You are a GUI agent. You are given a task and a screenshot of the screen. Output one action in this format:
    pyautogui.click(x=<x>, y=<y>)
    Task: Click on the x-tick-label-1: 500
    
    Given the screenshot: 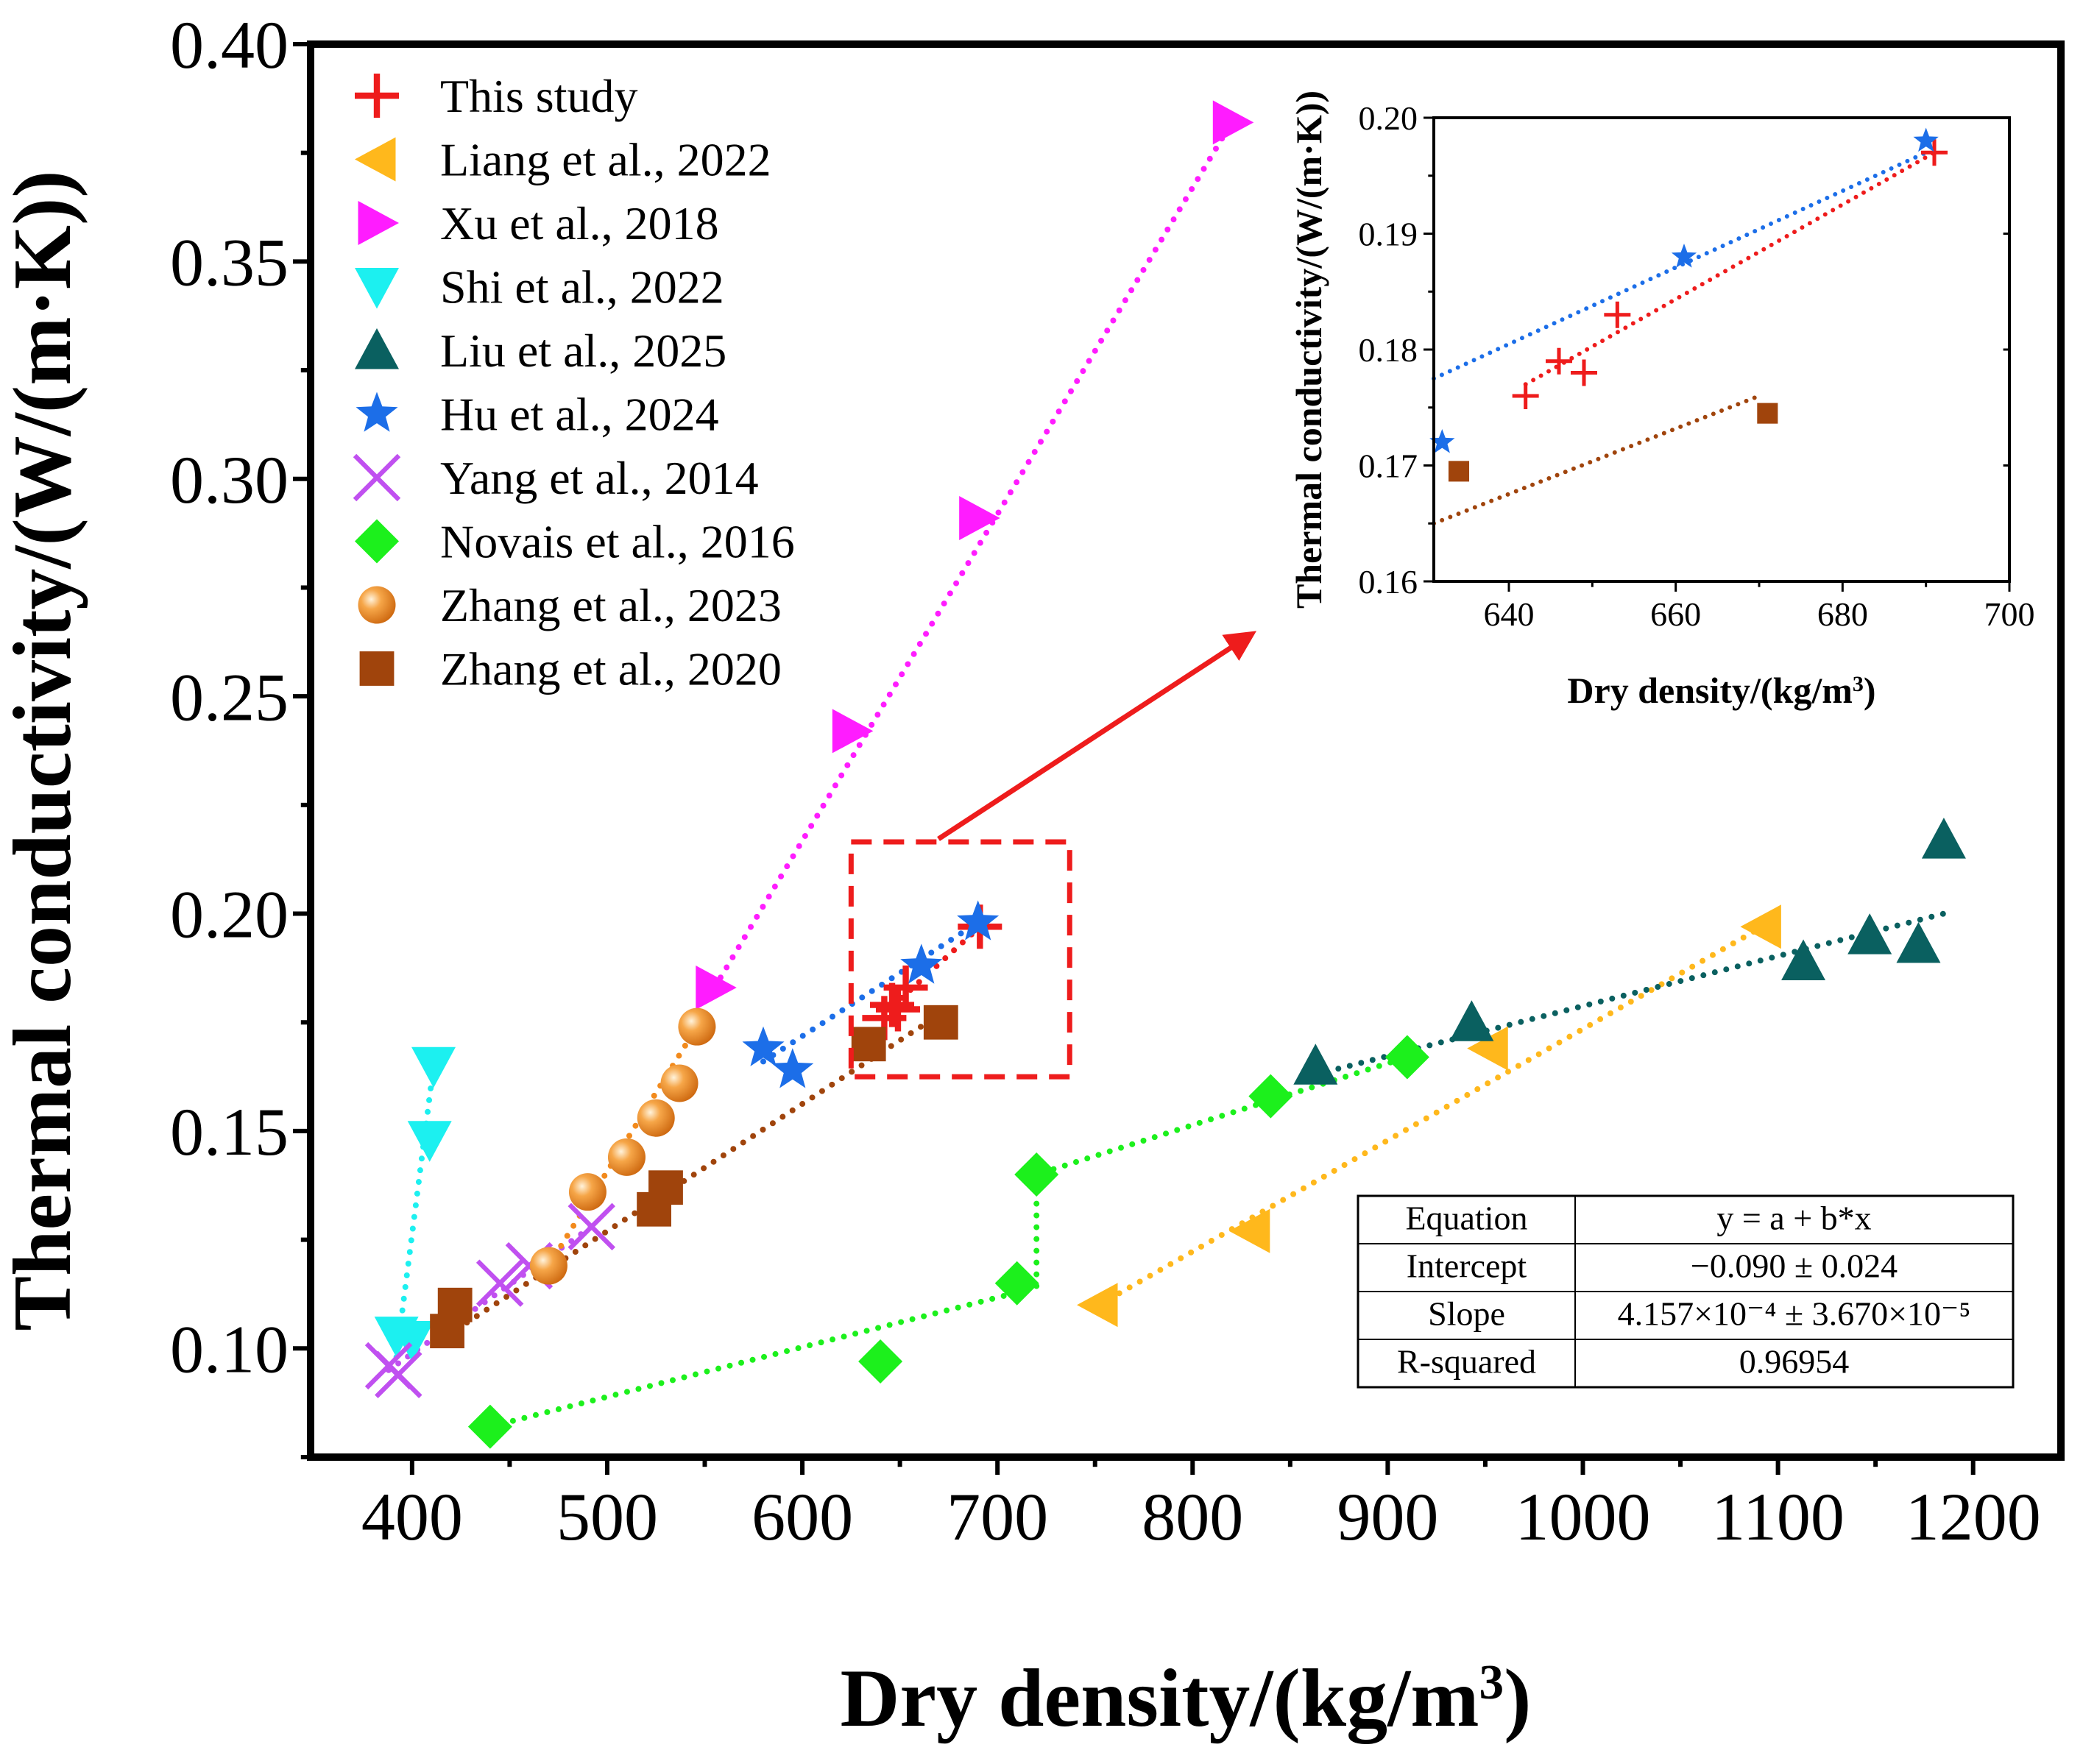 What is the action you would take?
    pyautogui.click(x=607, y=1516)
    